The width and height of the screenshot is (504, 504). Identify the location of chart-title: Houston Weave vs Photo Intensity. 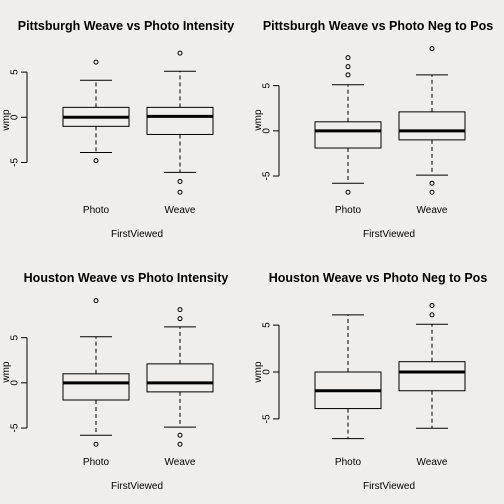
(126, 278).